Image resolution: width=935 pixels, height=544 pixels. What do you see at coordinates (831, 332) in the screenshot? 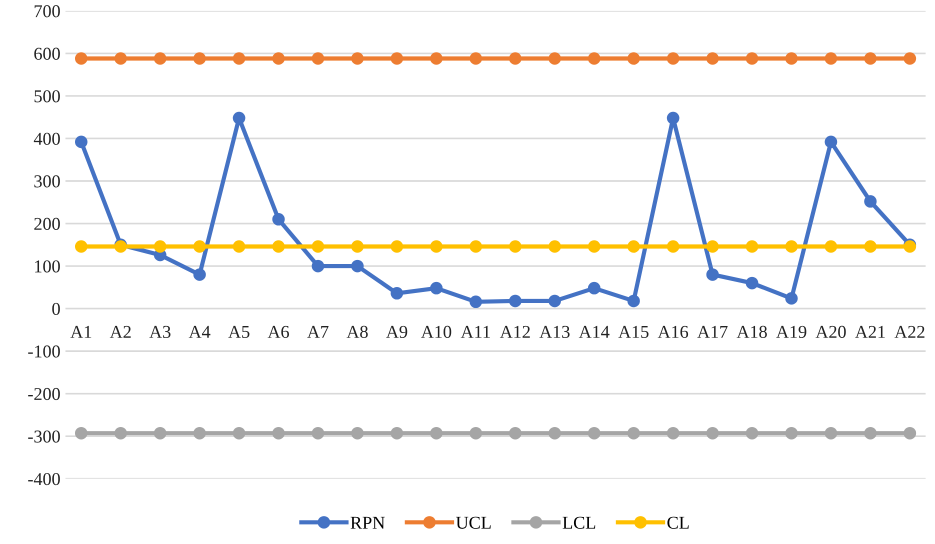
I see `x-tick-label: A20` at bounding box center [831, 332].